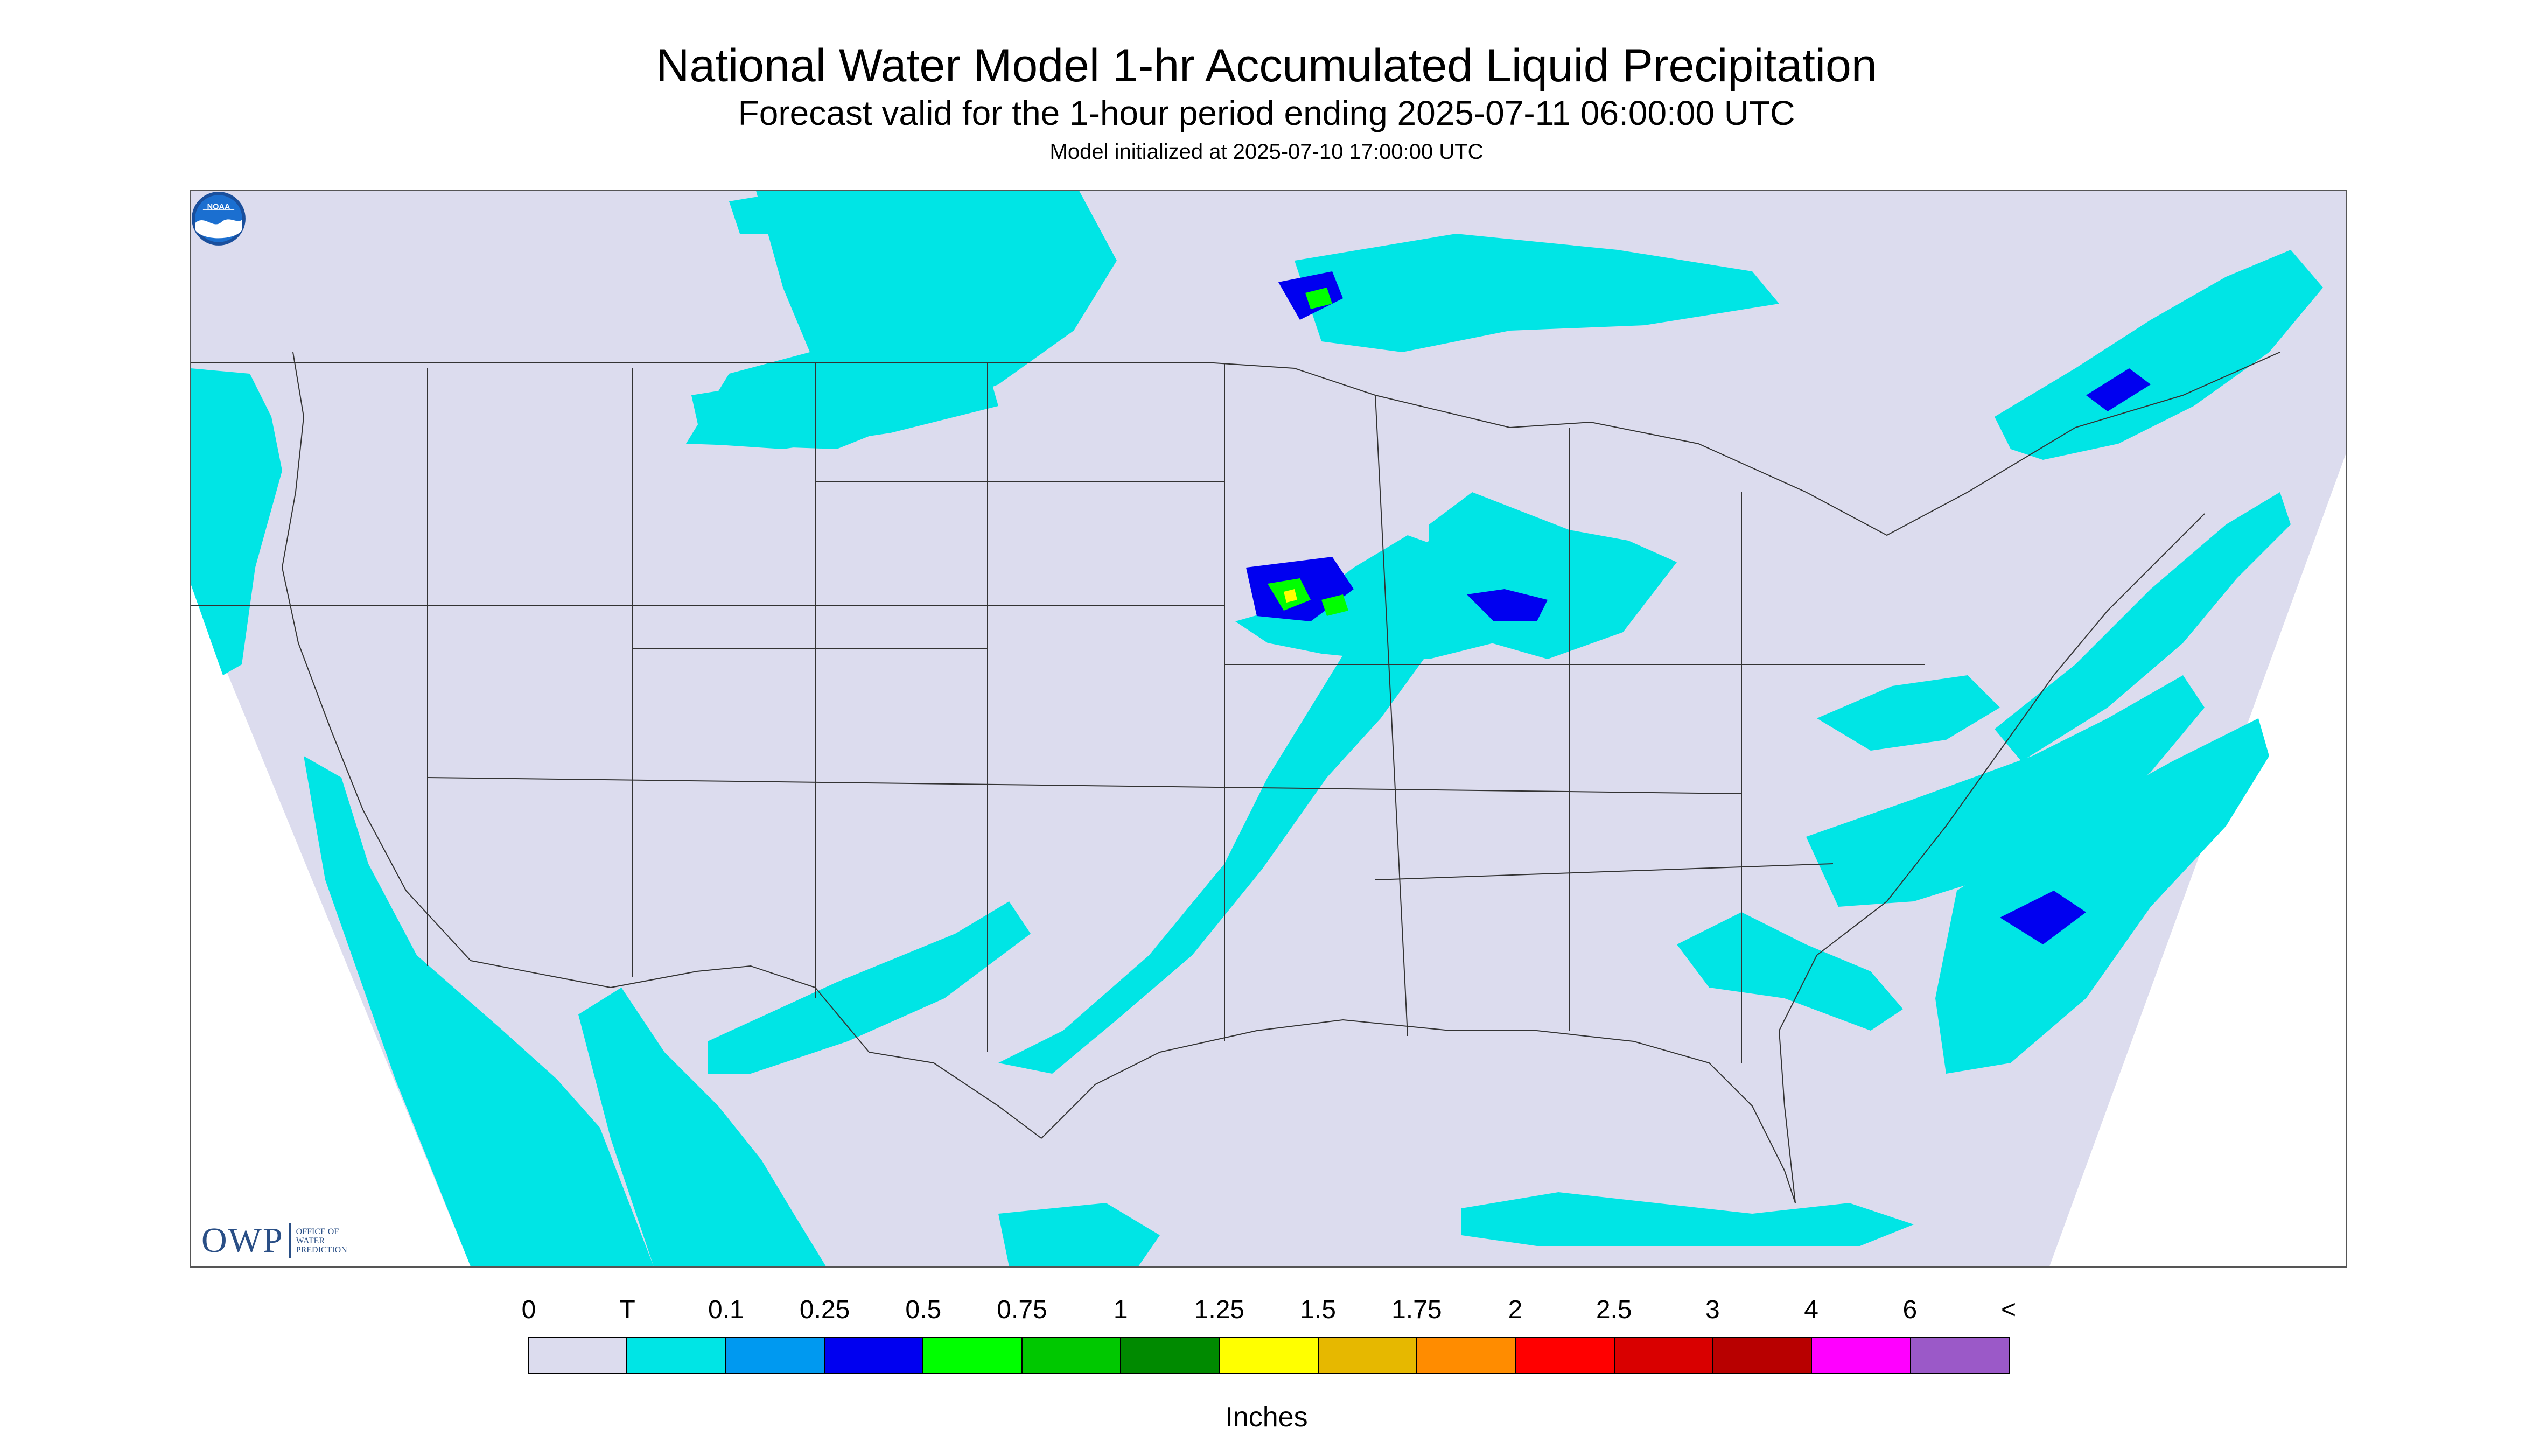 This screenshot has height=1456, width=2533. What do you see at coordinates (1269, 1334) in the screenshot?
I see `precip-legend: 0 T 0.1 0.25 0.5 0.75 1 1.25 1.5 1.75 2 2.5 3 4 6 <` at bounding box center [1269, 1334].